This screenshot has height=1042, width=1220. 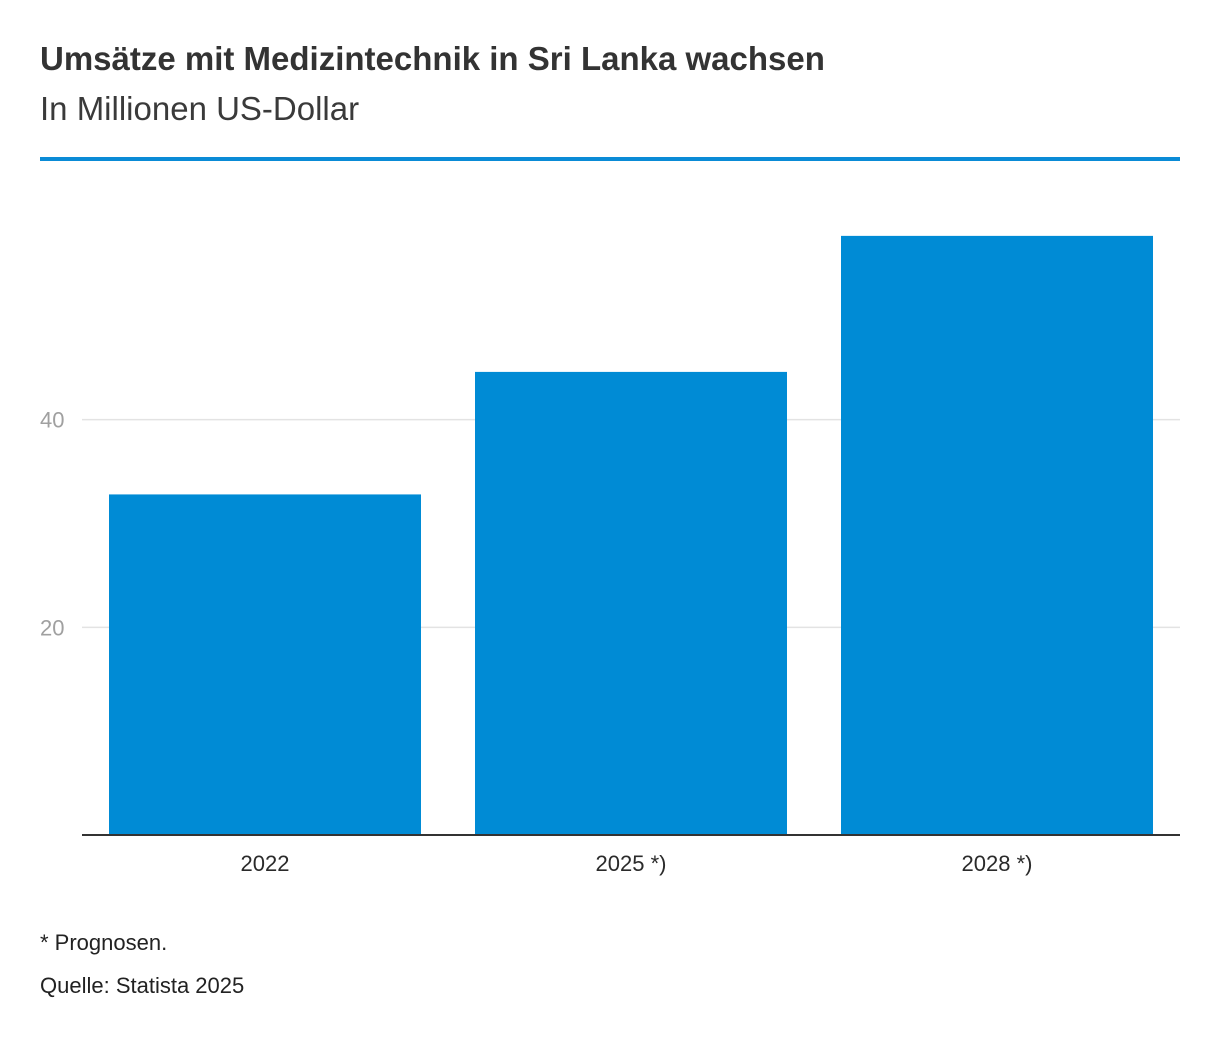 What do you see at coordinates (631, 603) in the screenshot?
I see `bar-2025` at bounding box center [631, 603].